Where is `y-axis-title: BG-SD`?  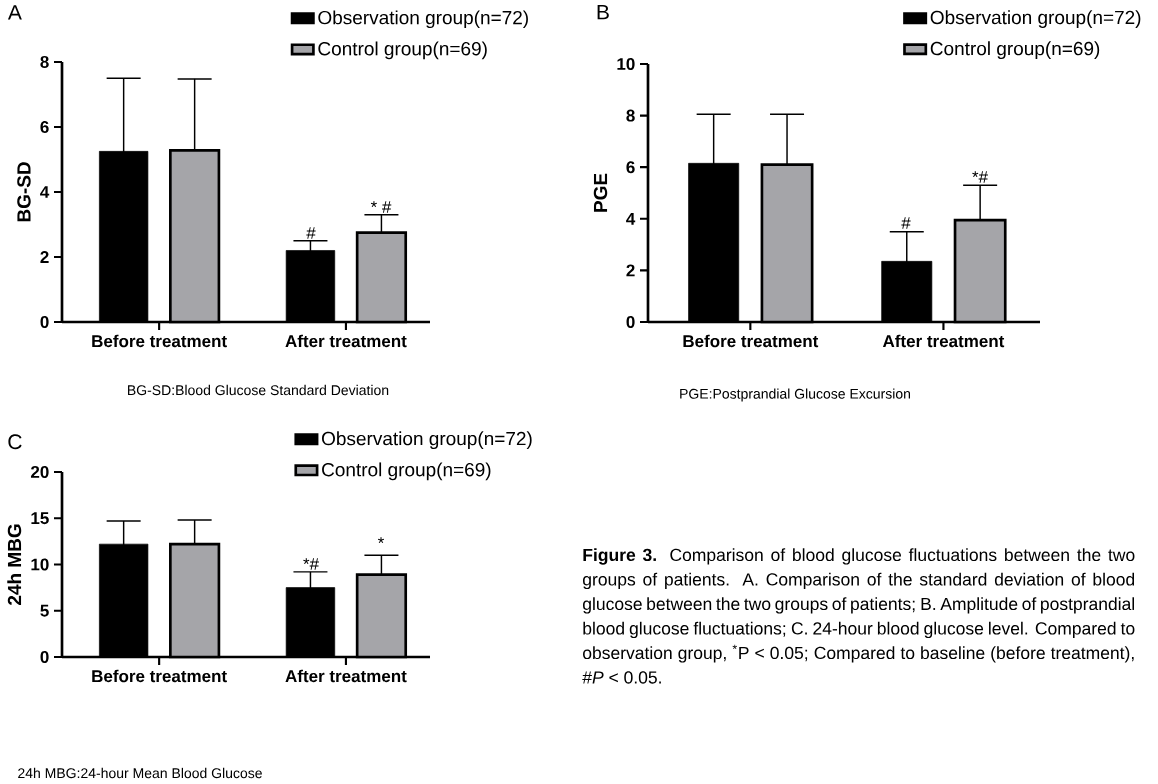
y-axis-title: BG-SD is located at coordinates (24, 192).